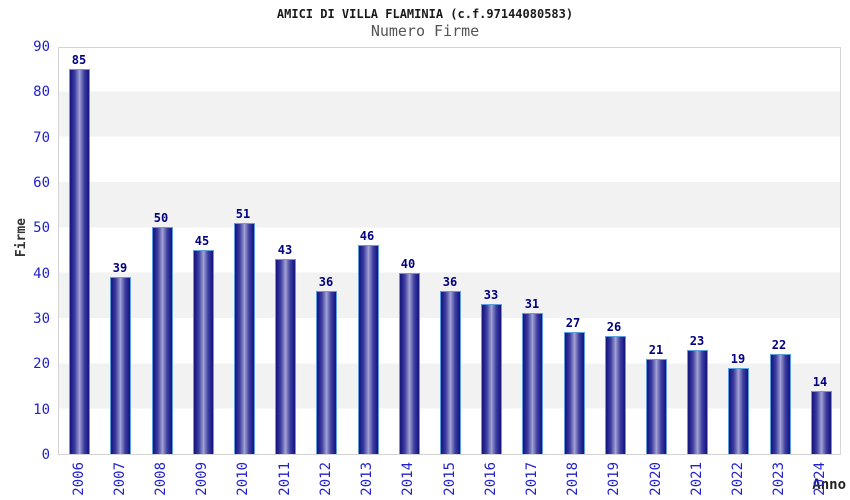 The height and width of the screenshot is (500, 850). Describe the element at coordinates (656, 406) in the screenshot. I see `bar-2020` at that location.